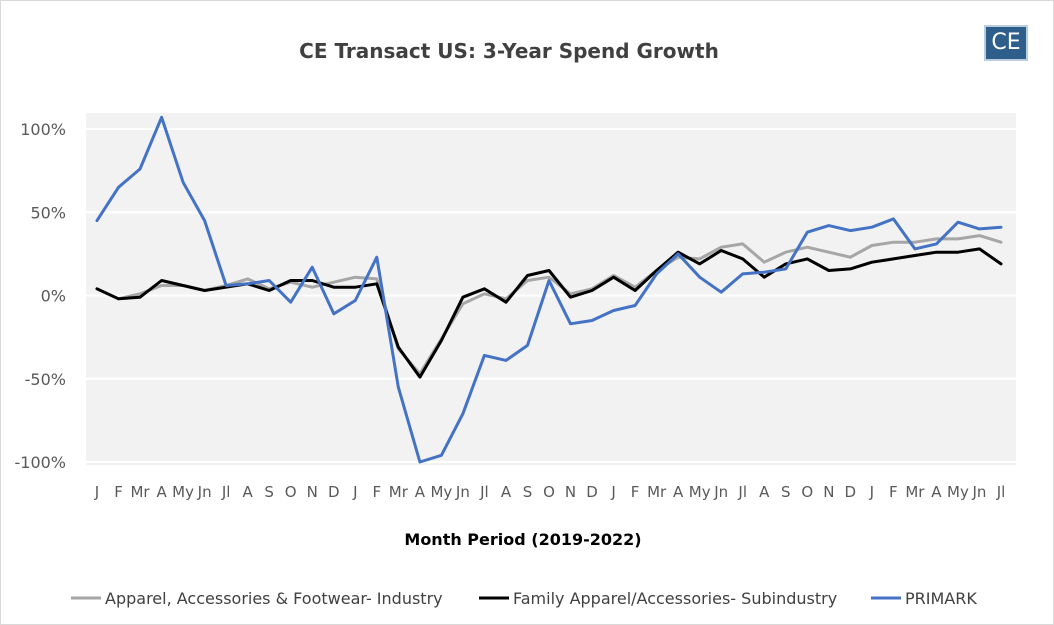 The height and width of the screenshot is (625, 1054). I want to click on legend-entry-3: PRIMARK, so click(924, 598).